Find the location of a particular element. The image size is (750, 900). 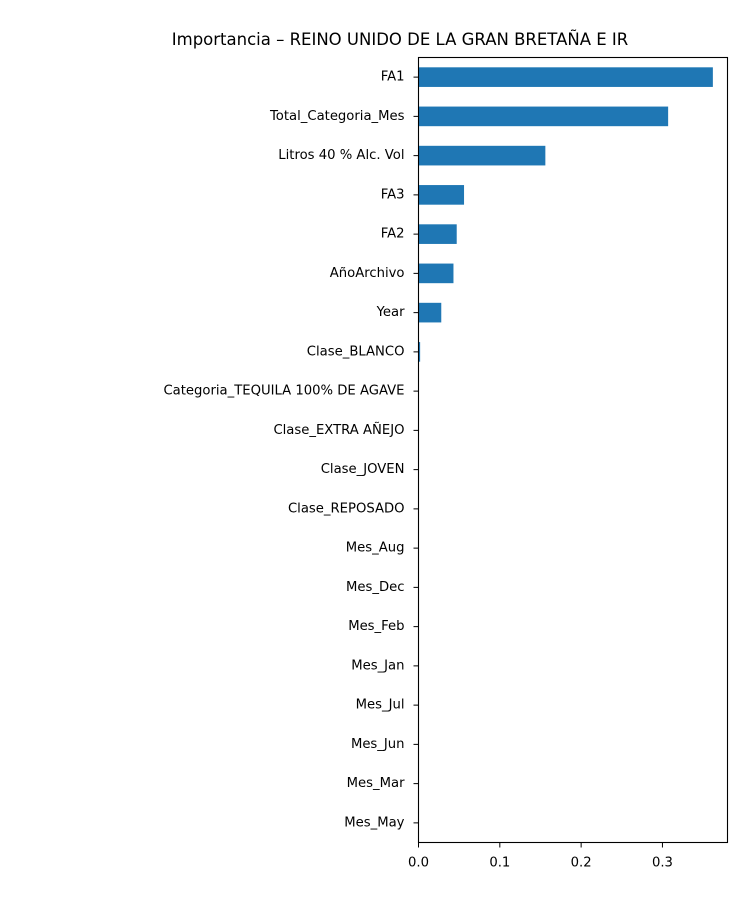

y-tick-label: Clase_REPOSADO is located at coordinates (346, 508).